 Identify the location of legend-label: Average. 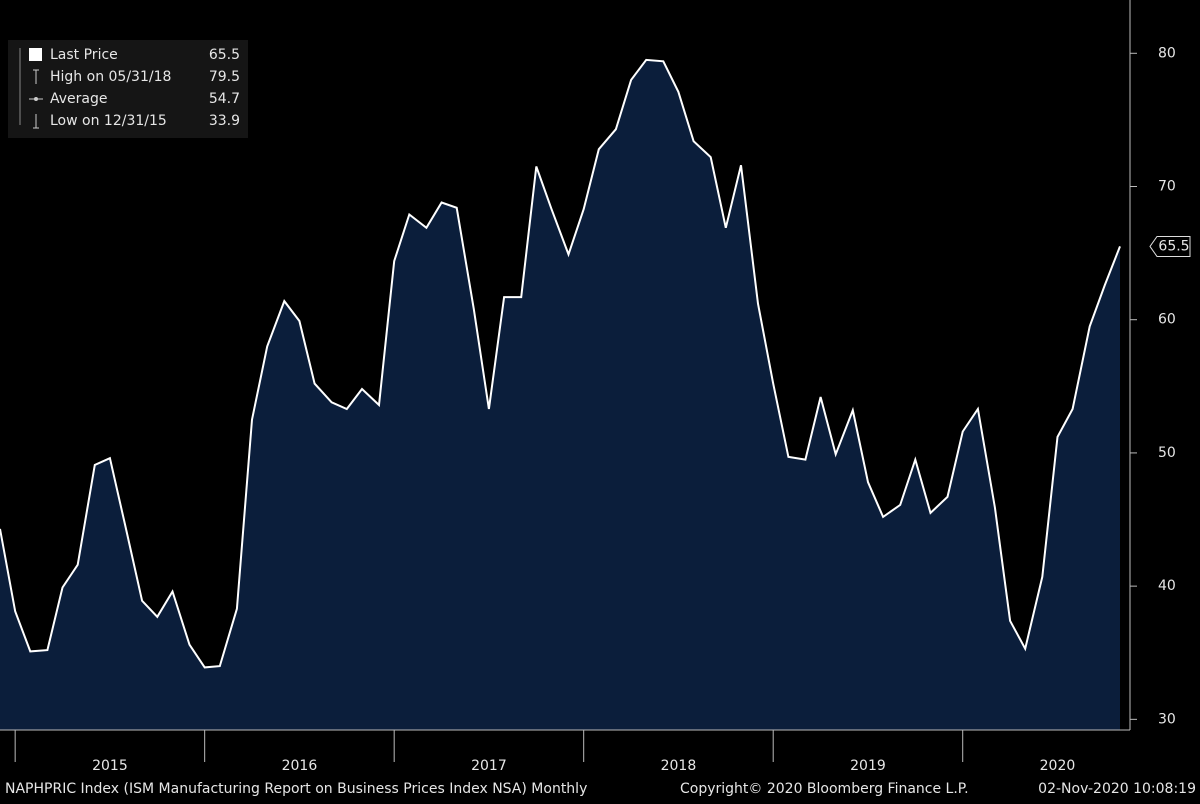
(79, 99).